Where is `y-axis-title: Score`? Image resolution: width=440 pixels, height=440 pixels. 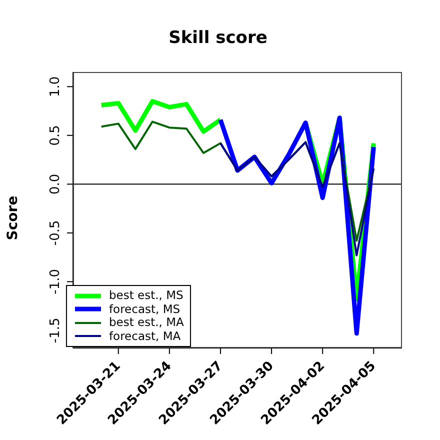
y-axis-title: Score is located at coordinates (13, 218).